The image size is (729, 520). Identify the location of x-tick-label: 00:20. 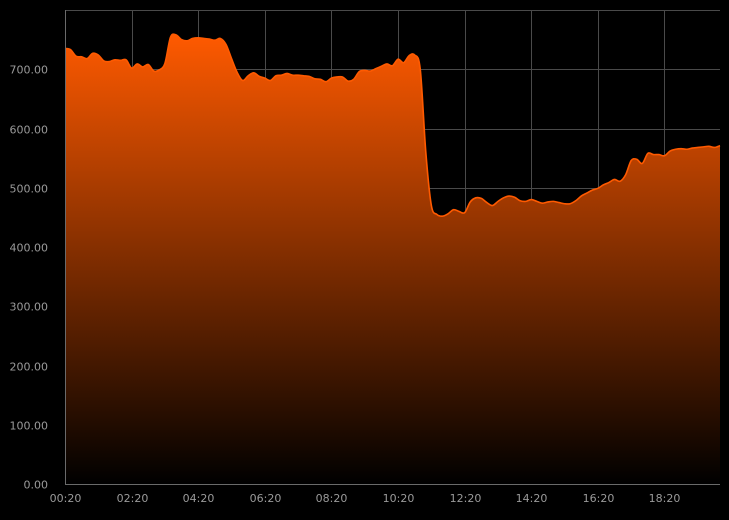
(66, 498).